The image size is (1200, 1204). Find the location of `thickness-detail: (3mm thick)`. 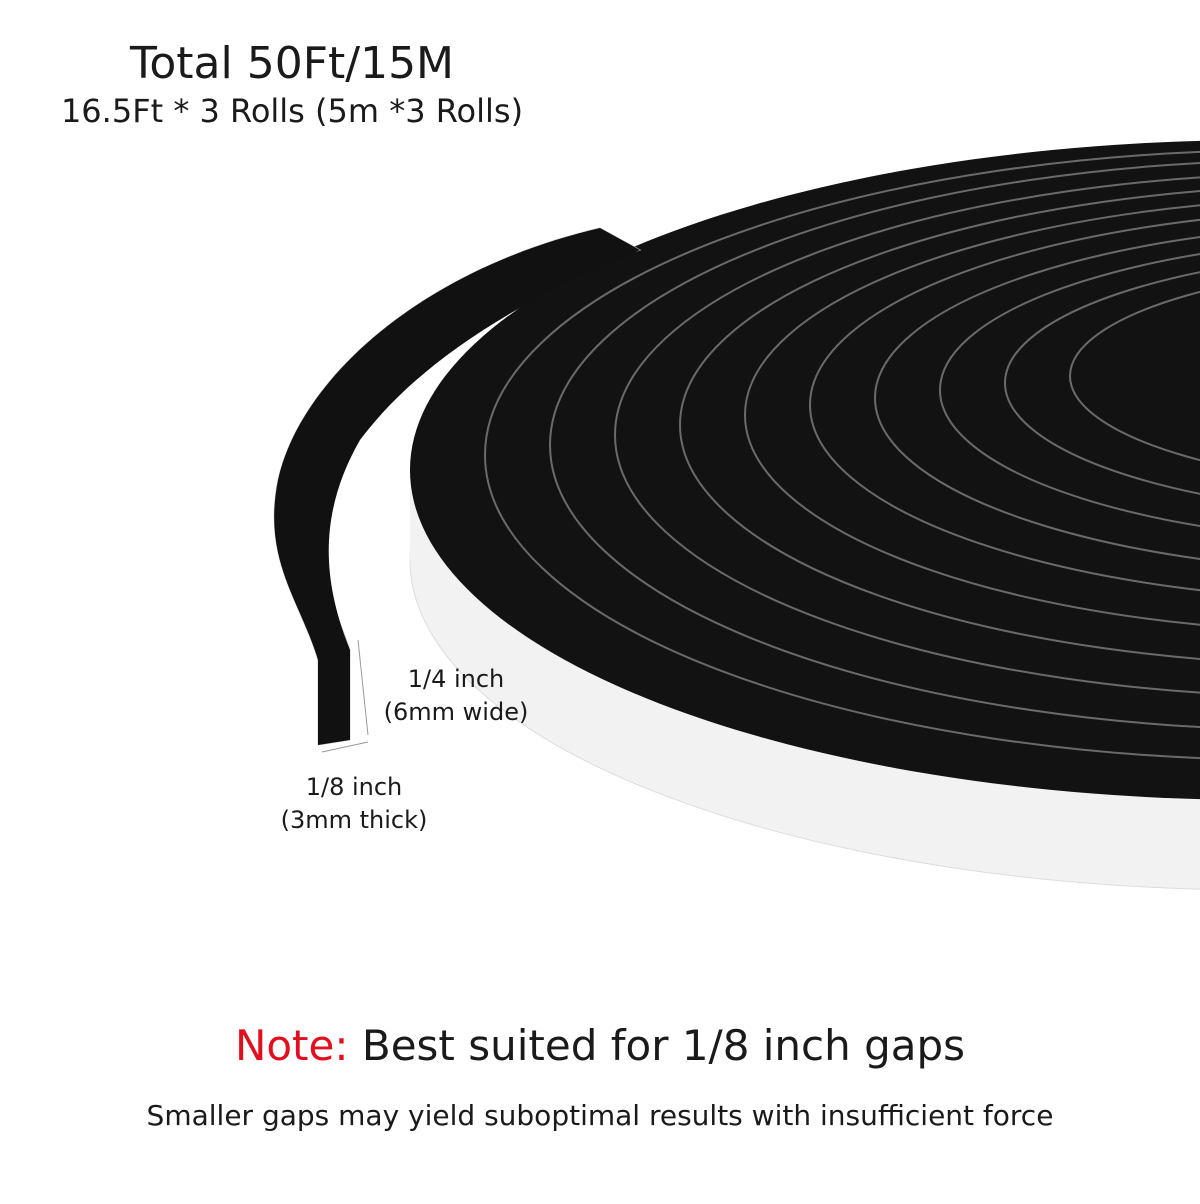

thickness-detail: (3mm thick) is located at coordinates (354, 820).